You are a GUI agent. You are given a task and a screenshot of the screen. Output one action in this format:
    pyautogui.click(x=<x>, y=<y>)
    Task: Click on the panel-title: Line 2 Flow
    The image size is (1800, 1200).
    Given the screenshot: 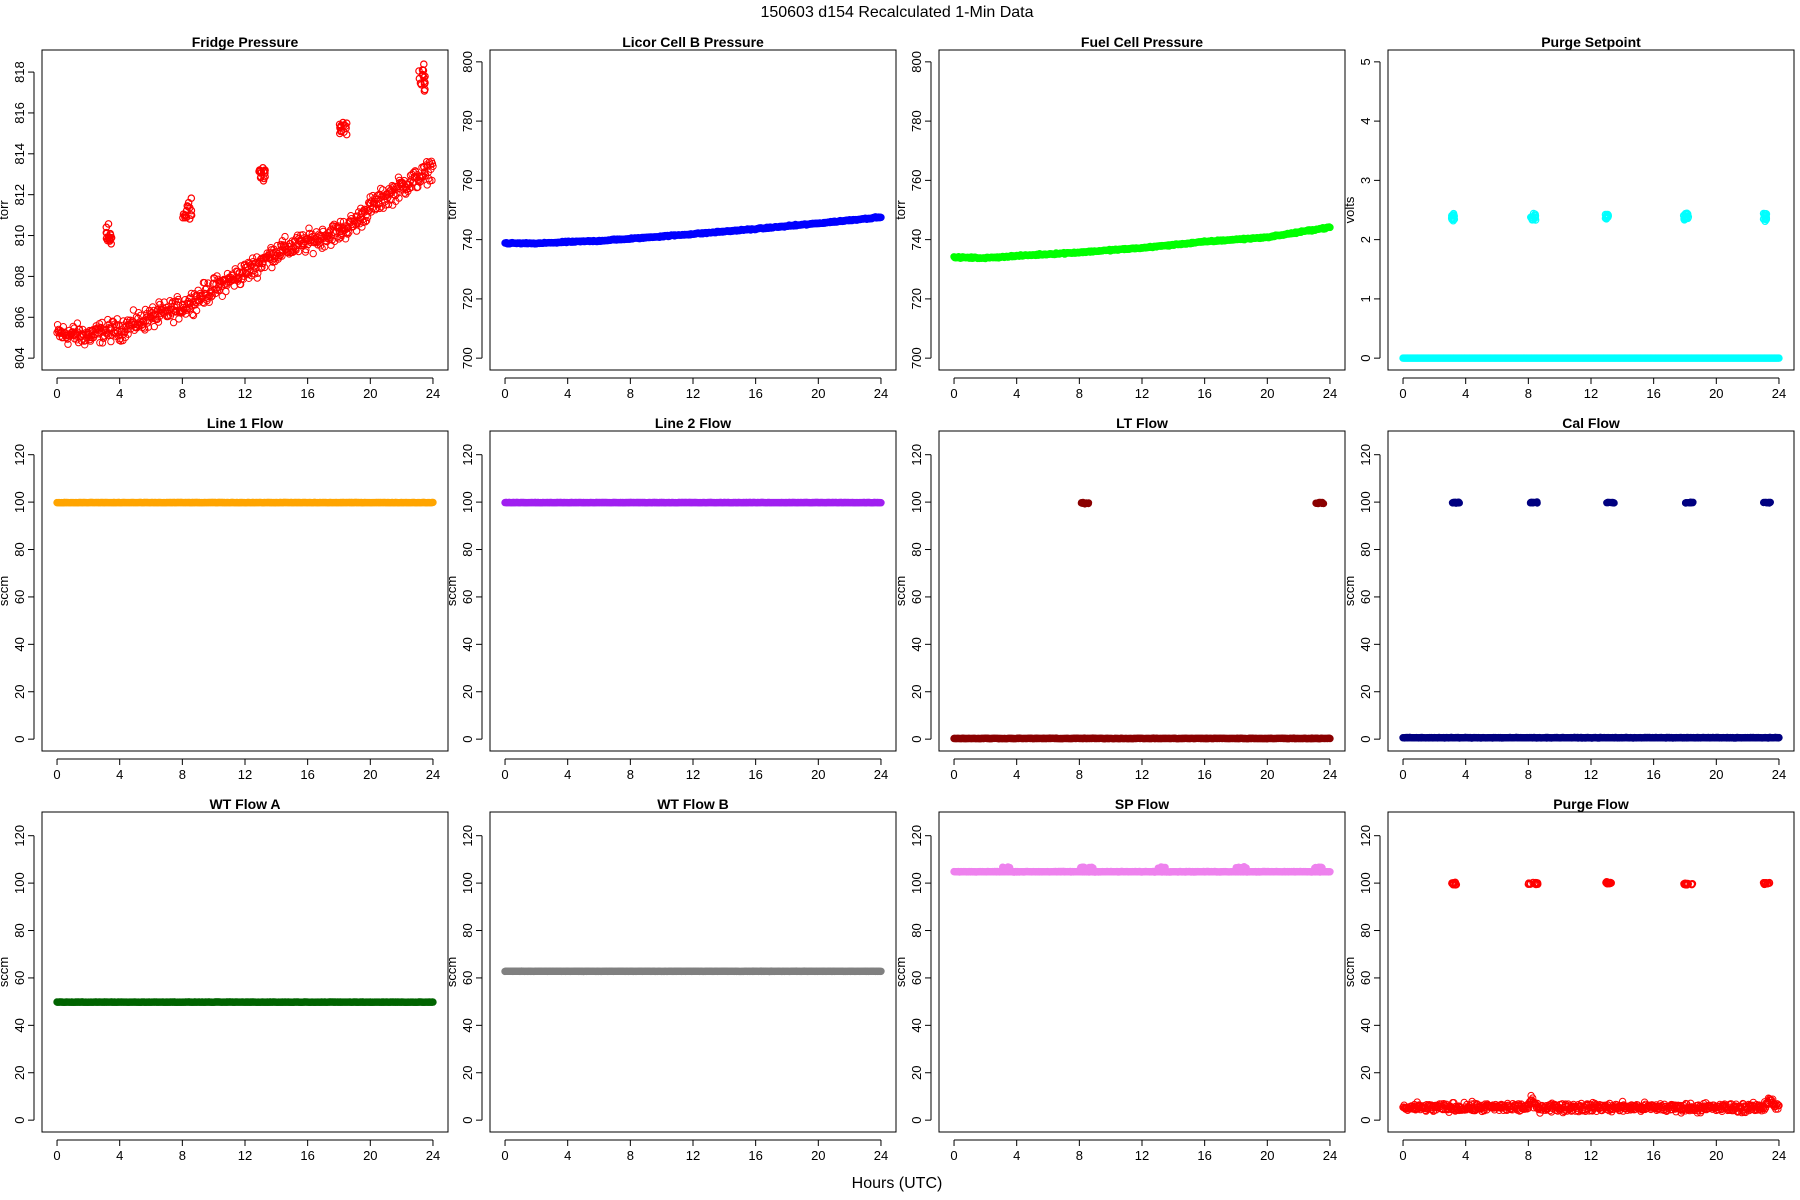 What is the action you would take?
    pyautogui.click(x=693, y=423)
    